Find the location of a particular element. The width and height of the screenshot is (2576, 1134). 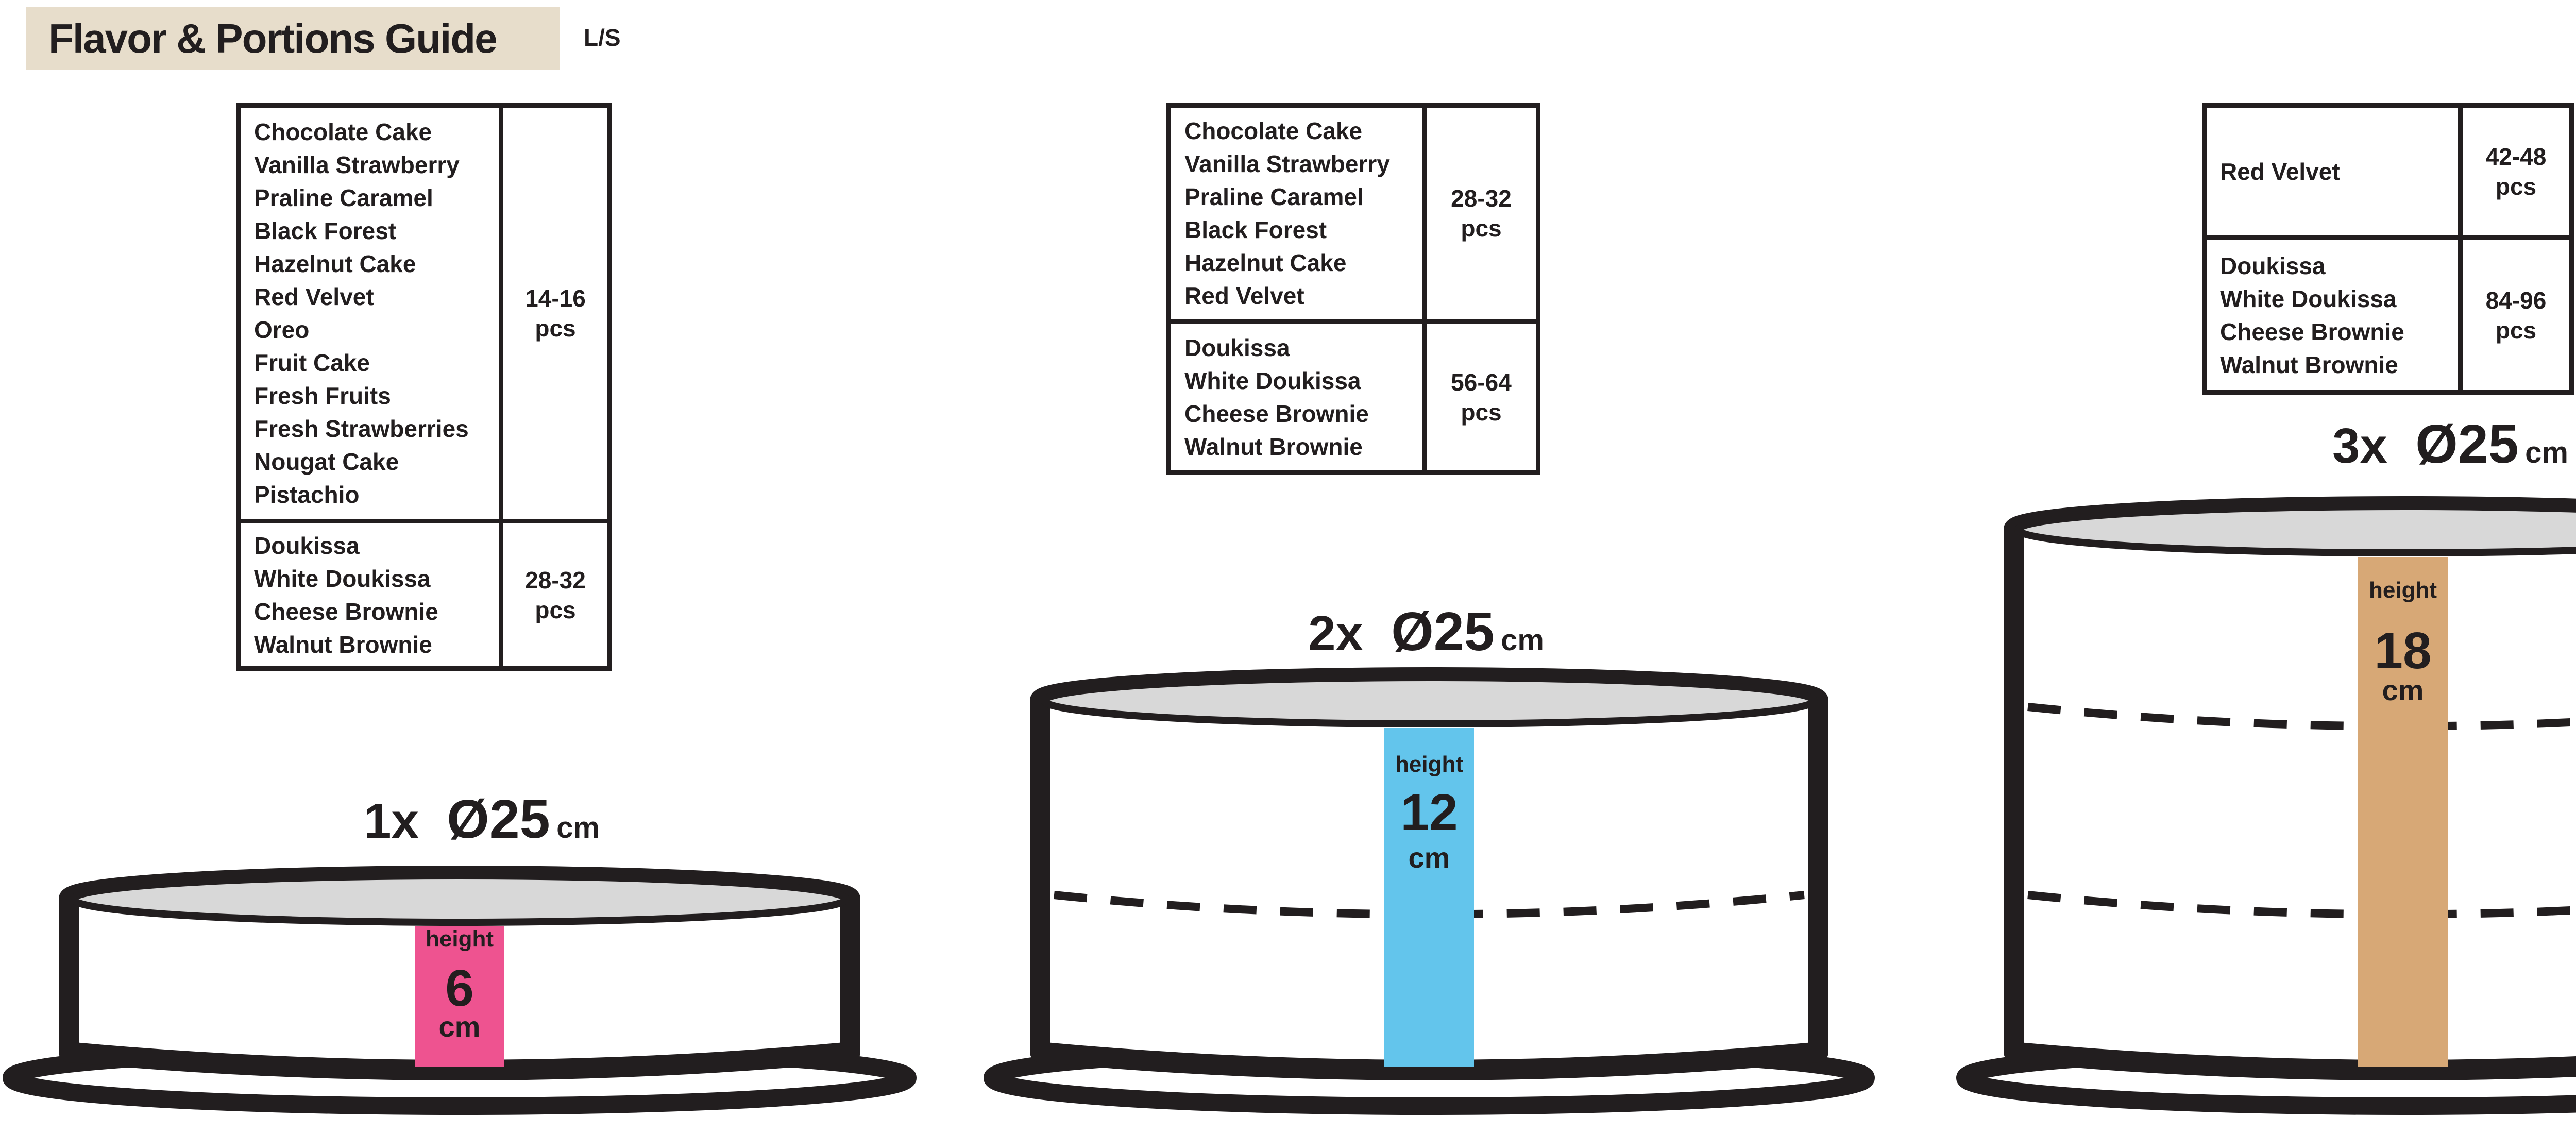

cake-count: 3x is located at coordinates (2359, 445).